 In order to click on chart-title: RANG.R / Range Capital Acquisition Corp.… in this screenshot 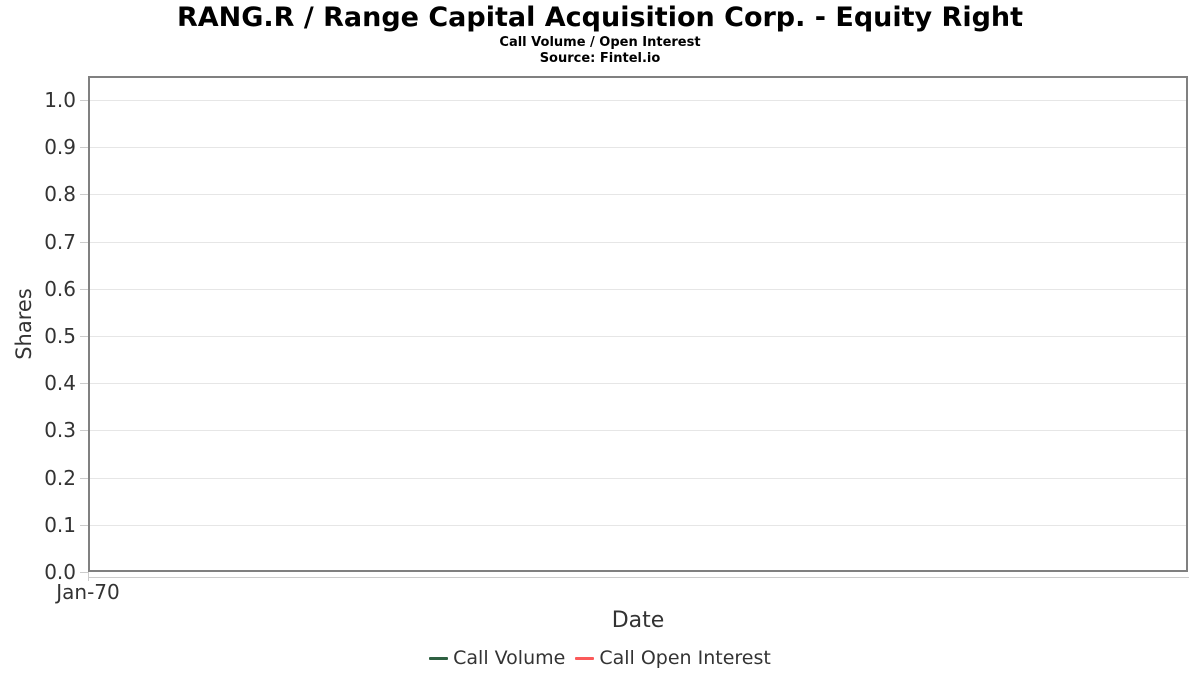, I will do `click(600, 17)`.